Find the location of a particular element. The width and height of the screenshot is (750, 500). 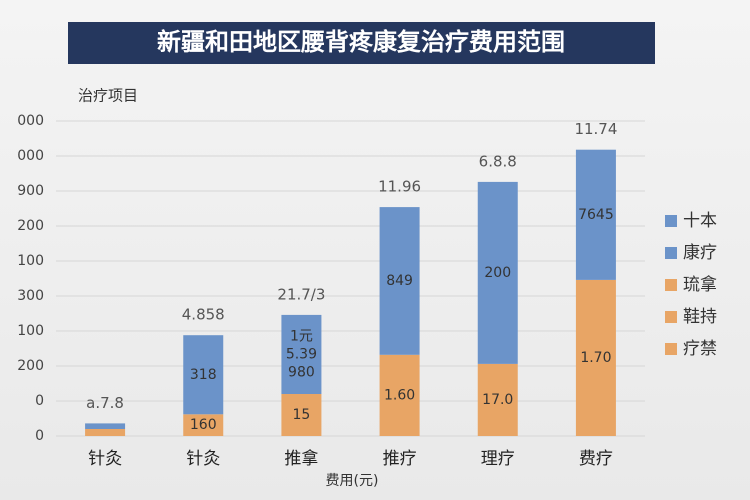

x-tick-label: 费疗 is located at coordinates (596, 459).